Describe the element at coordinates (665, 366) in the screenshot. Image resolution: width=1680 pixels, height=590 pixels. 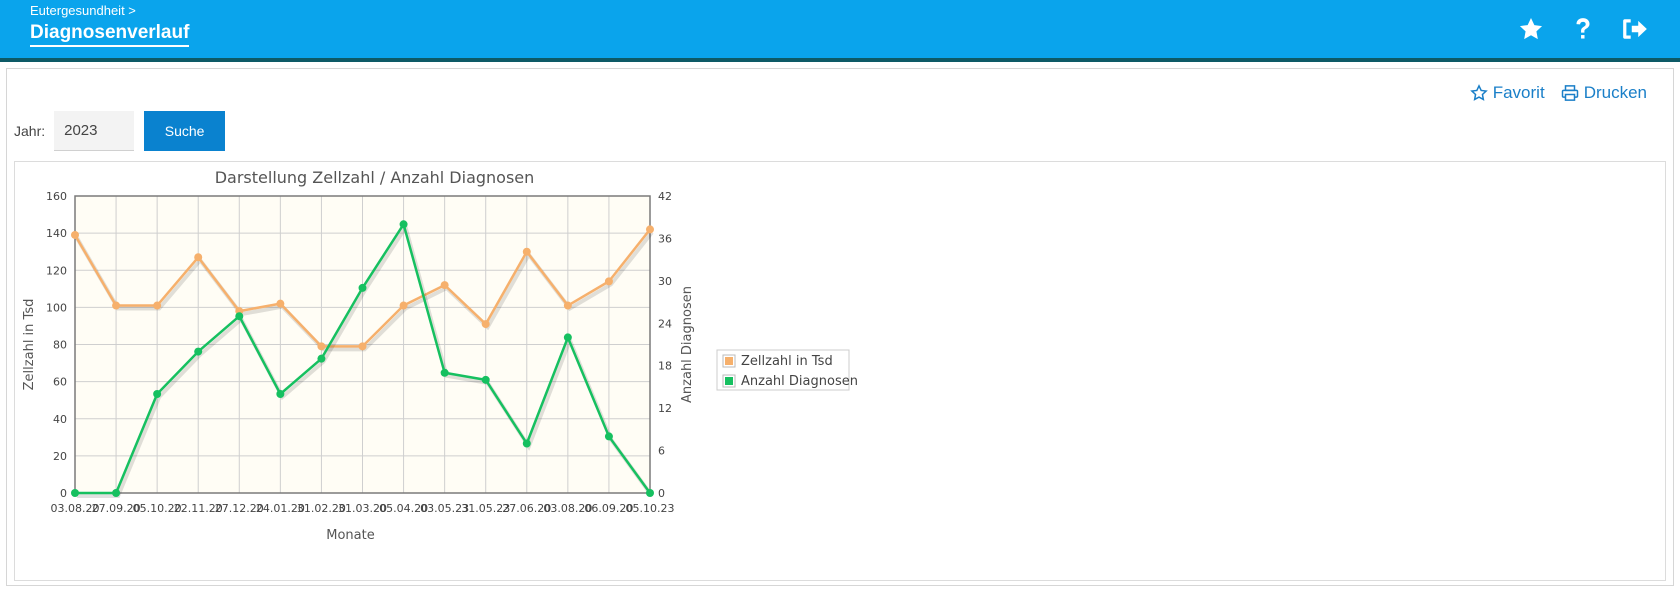
I see `y2-tick-label: 18` at that location.